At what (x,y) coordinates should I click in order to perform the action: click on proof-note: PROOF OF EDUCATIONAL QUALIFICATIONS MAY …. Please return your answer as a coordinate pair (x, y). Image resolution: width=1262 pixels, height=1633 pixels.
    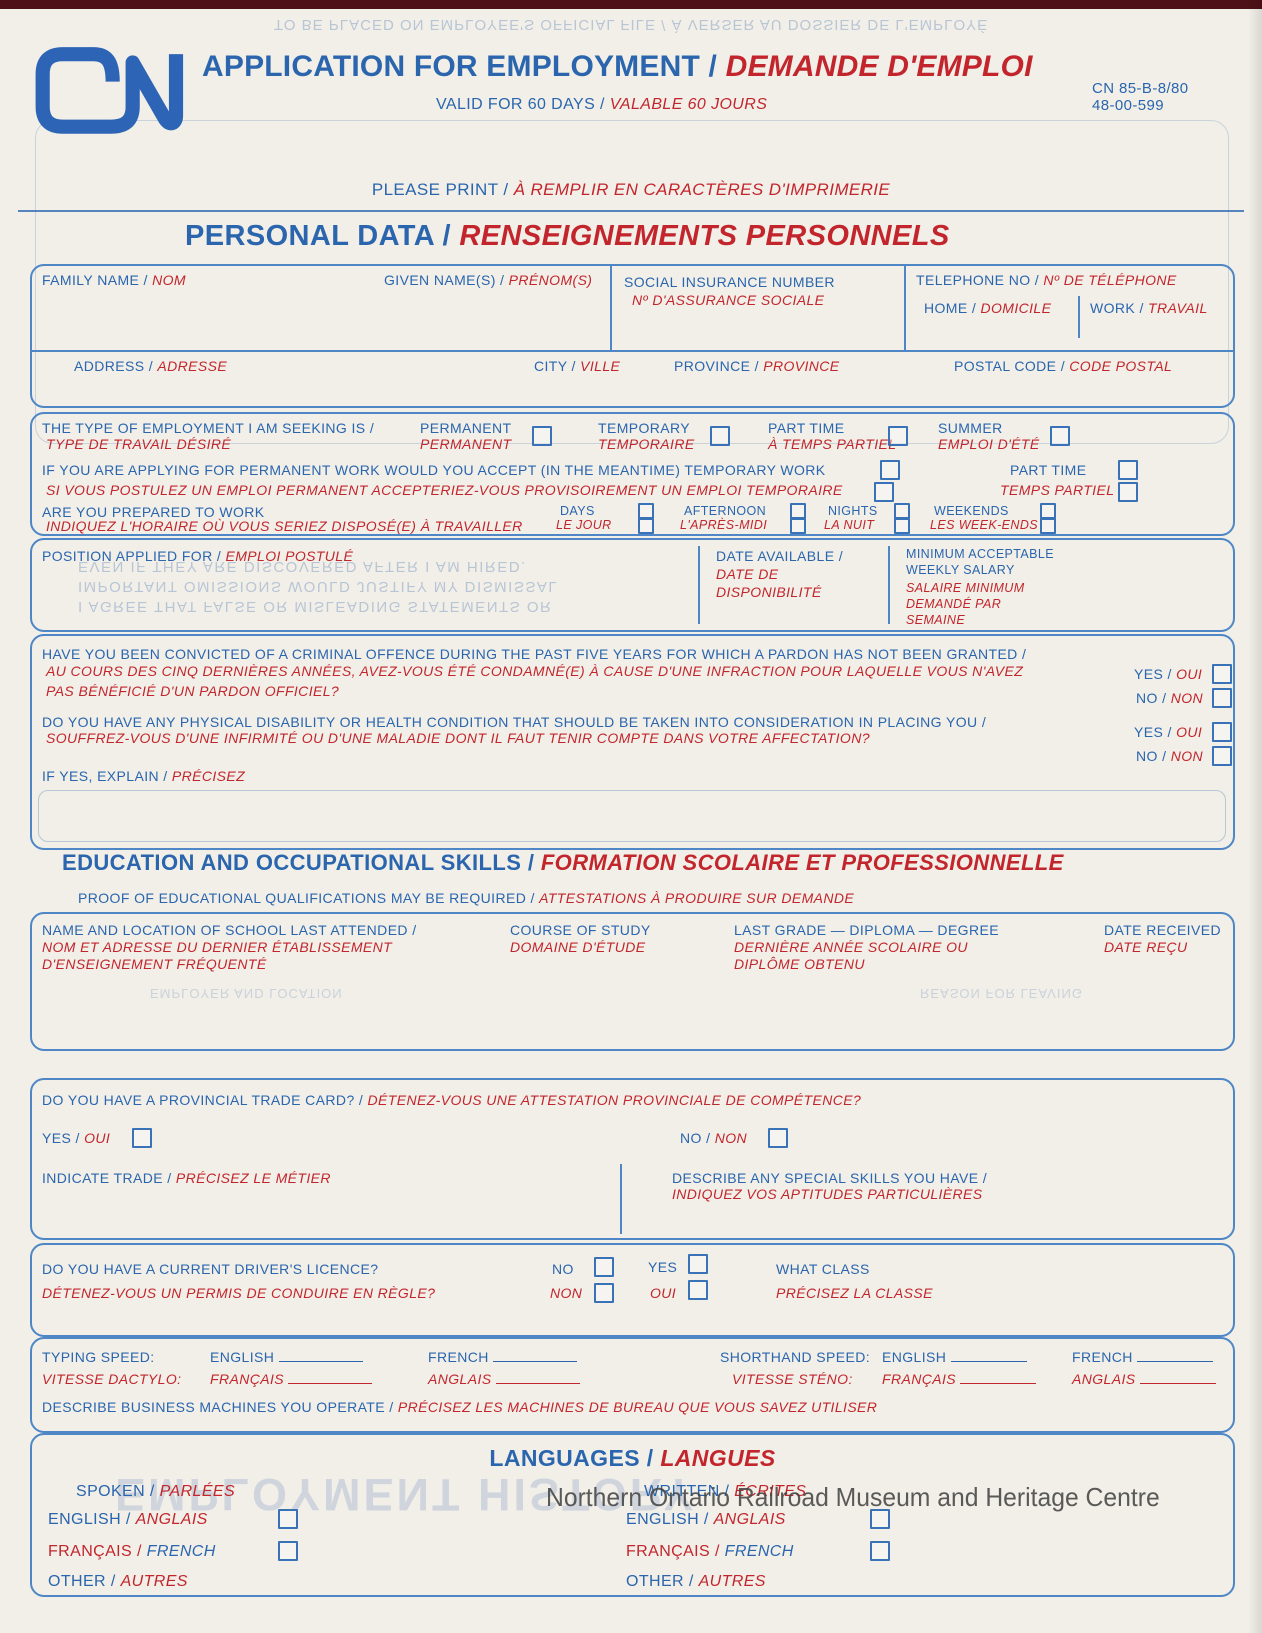
    Looking at the image, I should click on (466, 898).